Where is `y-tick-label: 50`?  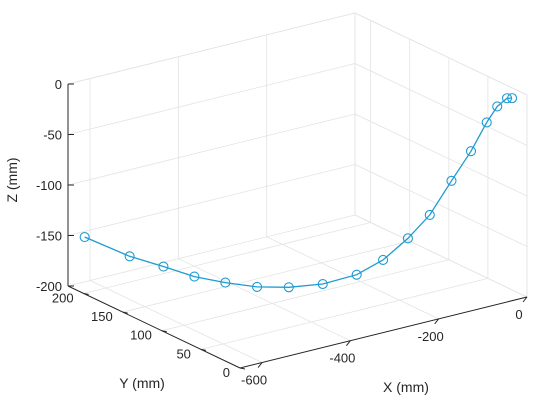
y-tick-label: 50 is located at coordinates (183, 353).